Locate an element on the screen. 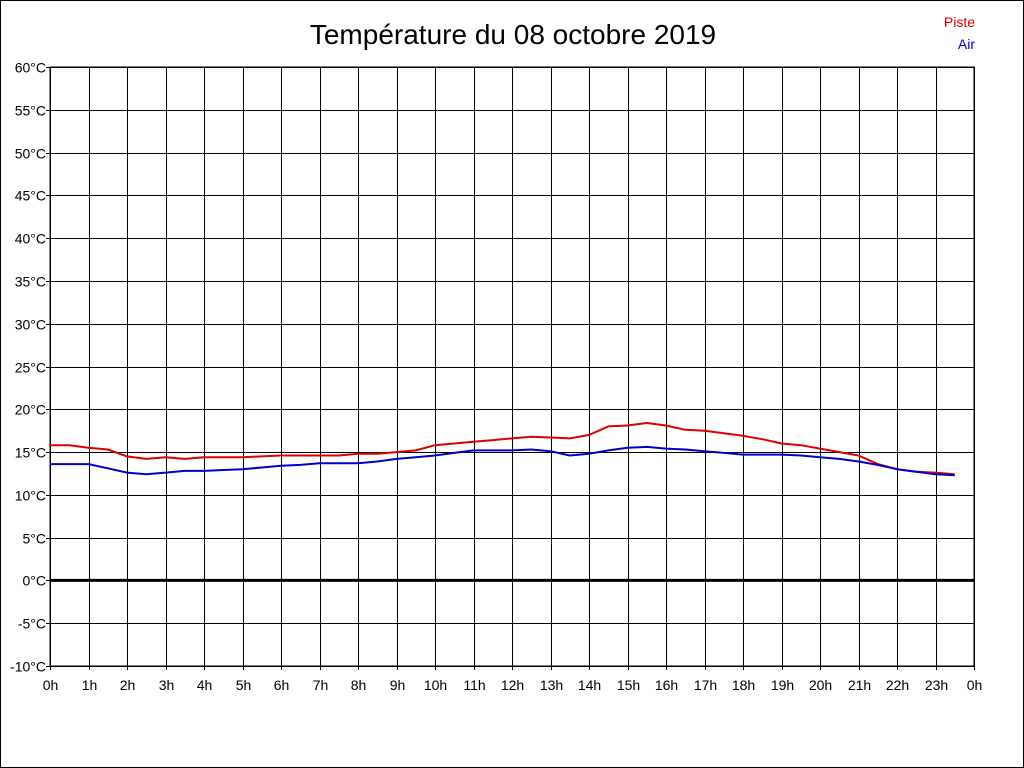  x-tick-label: 13h is located at coordinates (551, 685).